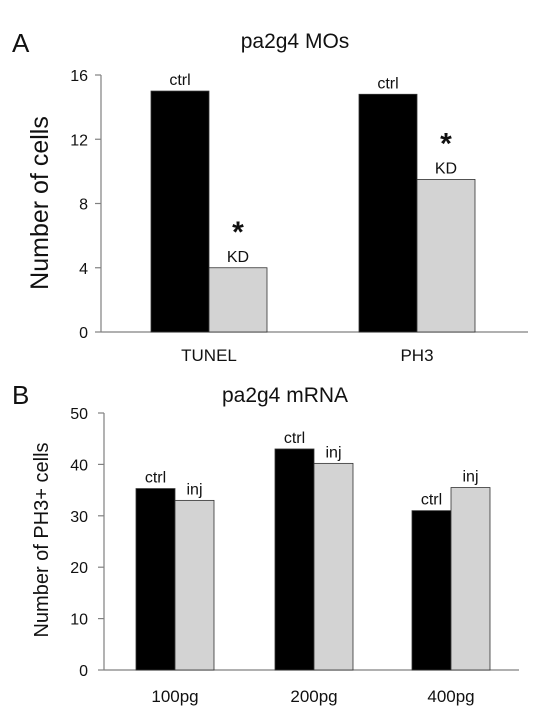  I want to click on panel-b-y-tick-label: 30, so click(79, 517).